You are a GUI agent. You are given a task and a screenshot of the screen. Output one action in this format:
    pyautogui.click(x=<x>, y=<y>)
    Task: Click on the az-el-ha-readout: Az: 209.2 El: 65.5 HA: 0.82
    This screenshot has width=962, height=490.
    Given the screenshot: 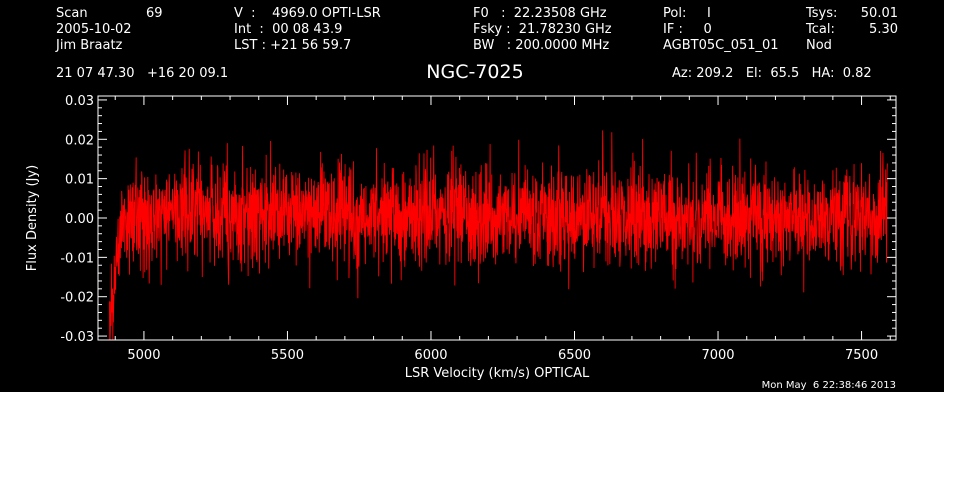 What is the action you would take?
    pyautogui.click(x=772, y=73)
    